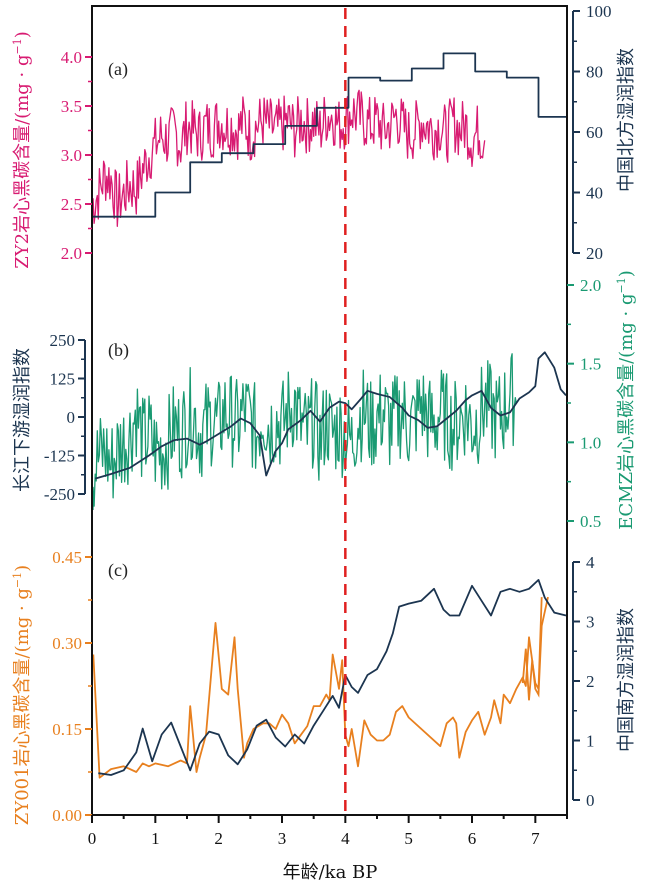  I want to click on right-axis-title-3: 中国南方湿润指数, so click(626, 680).